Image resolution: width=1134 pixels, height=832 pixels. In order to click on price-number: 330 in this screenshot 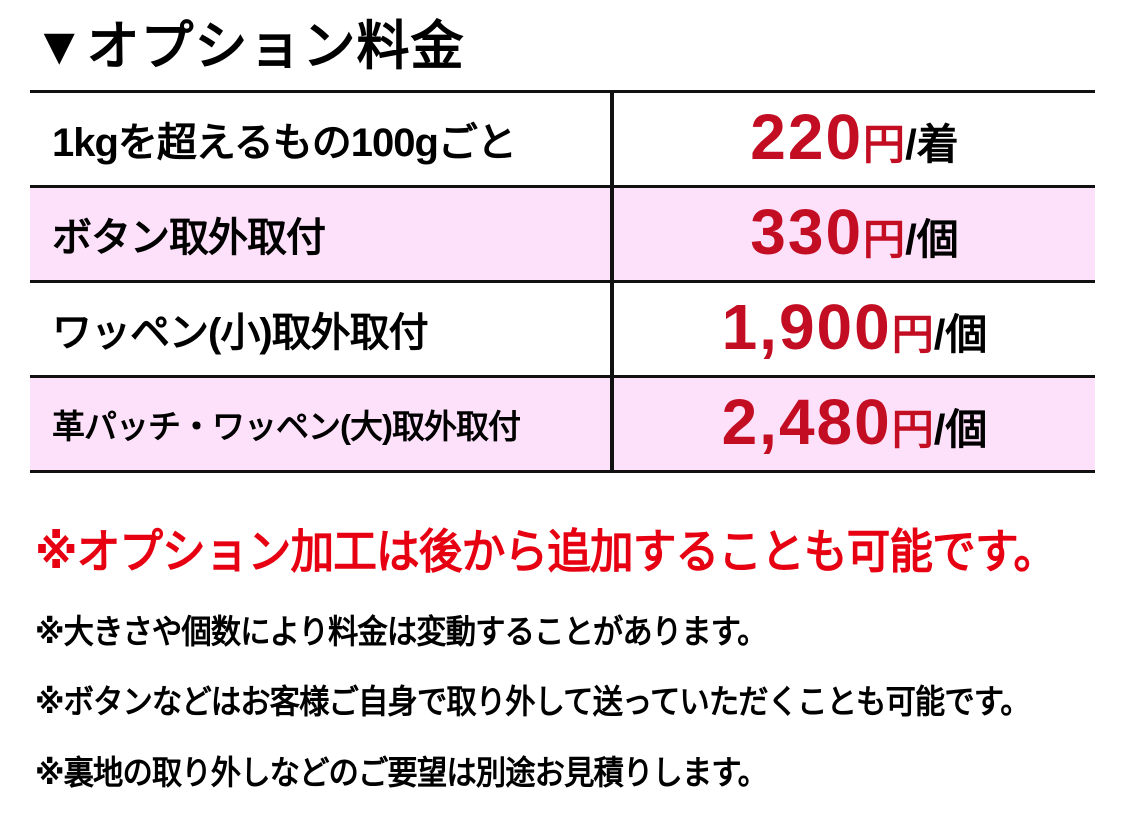, I will do `click(807, 232)`.